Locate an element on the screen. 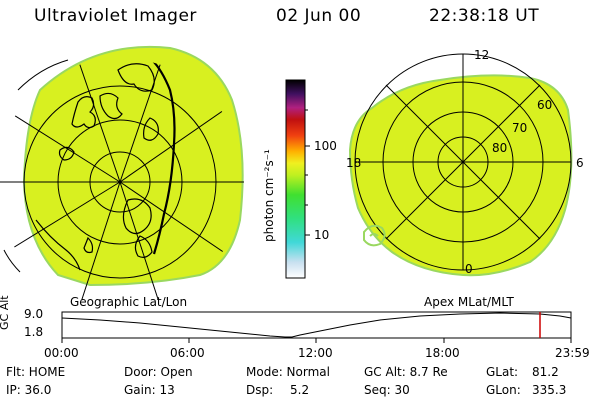 The width and height of the screenshot is (600, 400). altitude-xtick-1800: 18:00 is located at coordinates (442, 353).